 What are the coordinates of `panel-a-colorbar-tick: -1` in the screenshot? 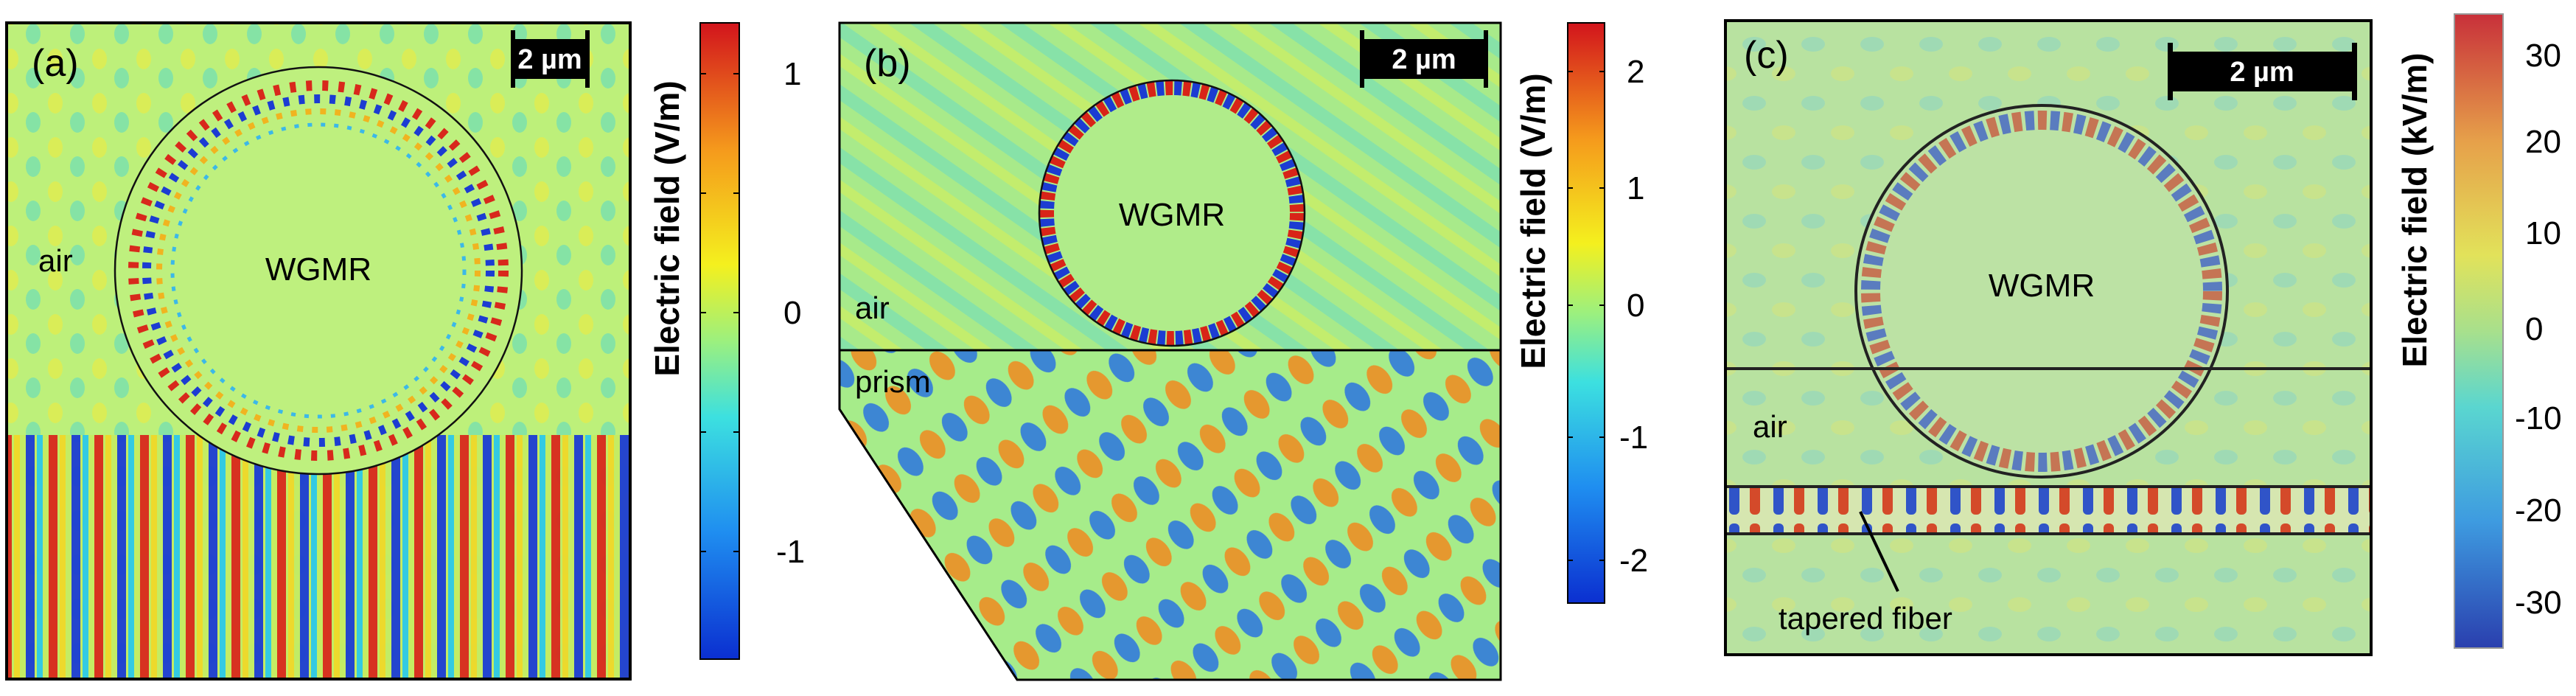 It's located at (790, 552).